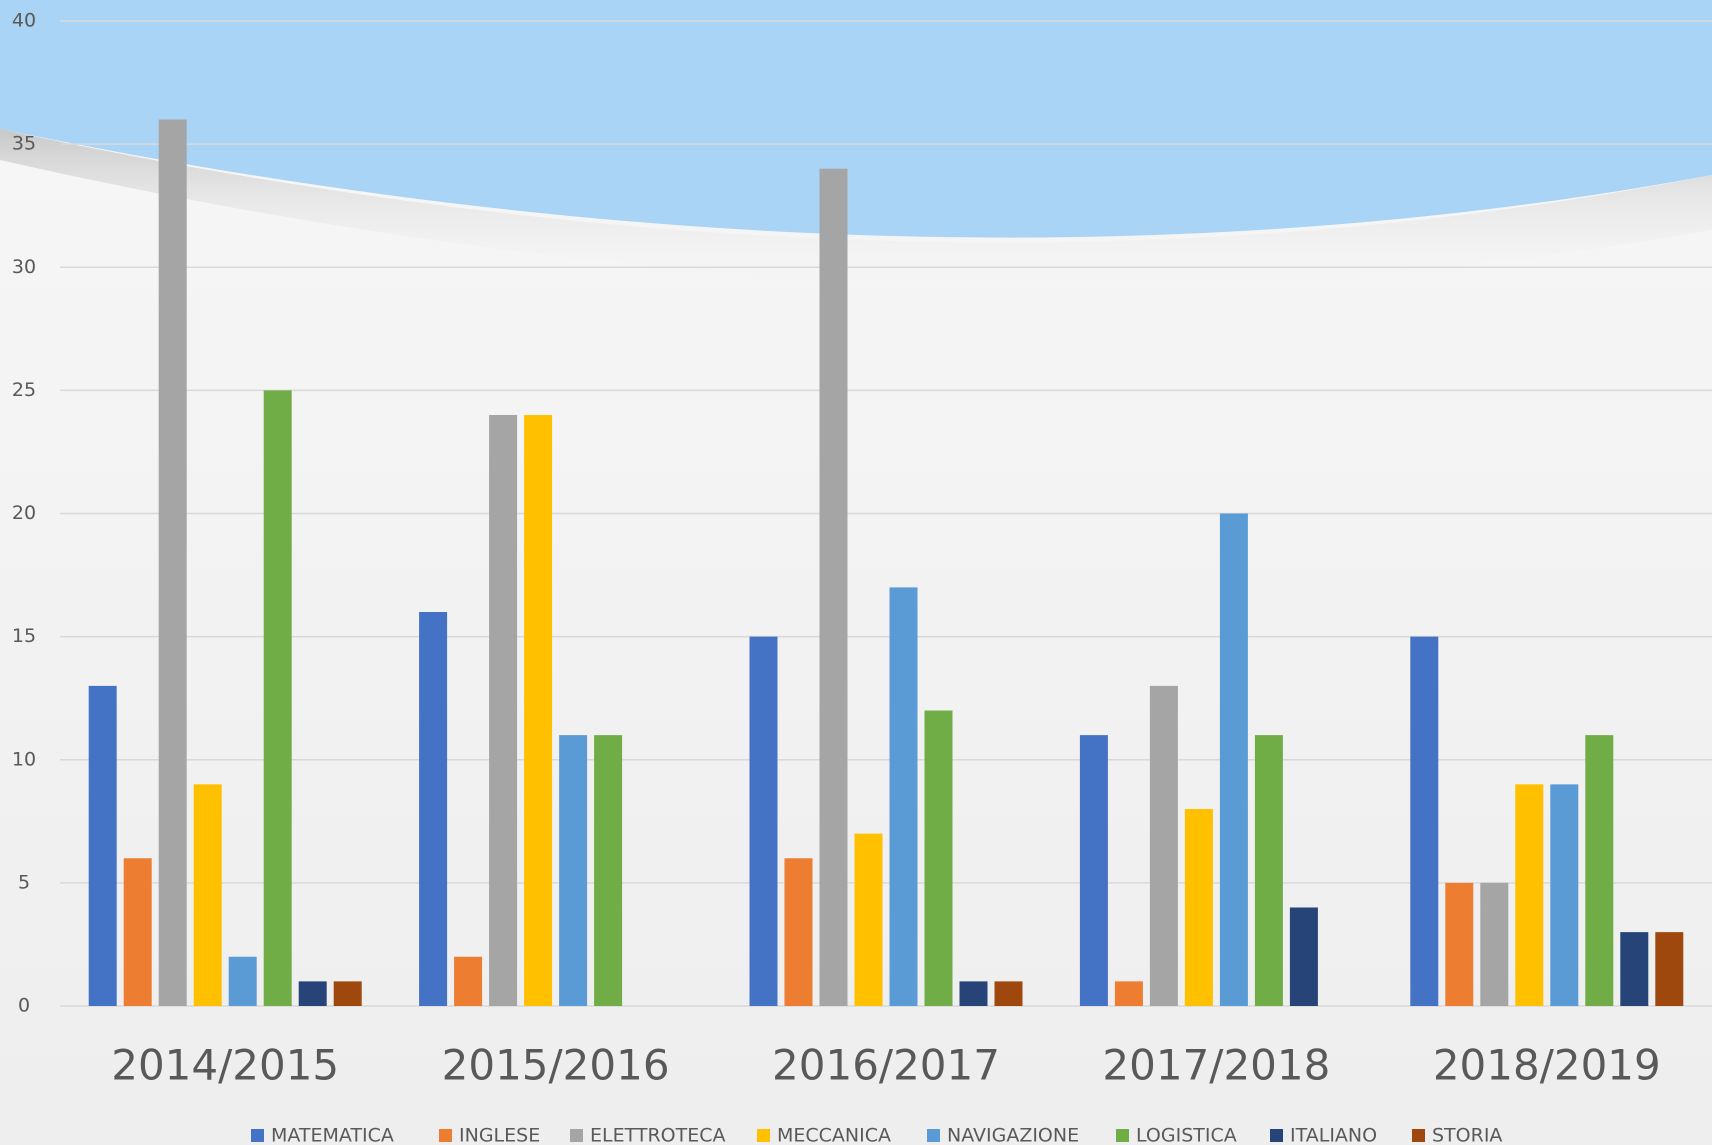 This screenshot has width=1712, height=1145. What do you see at coordinates (1467, 1135) in the screenshot?
I see `legend-label: STORIA` at bounding box center [1467, 1135].